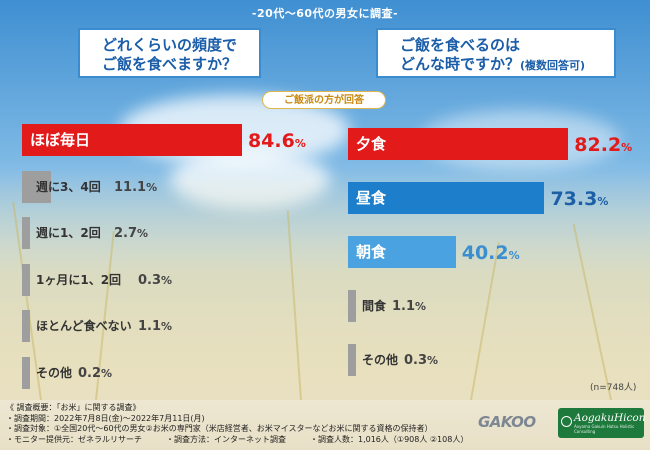 This screenshot has height=450, width=650. I want to click on bar-row: その他 0.2%, so click(172, 372).